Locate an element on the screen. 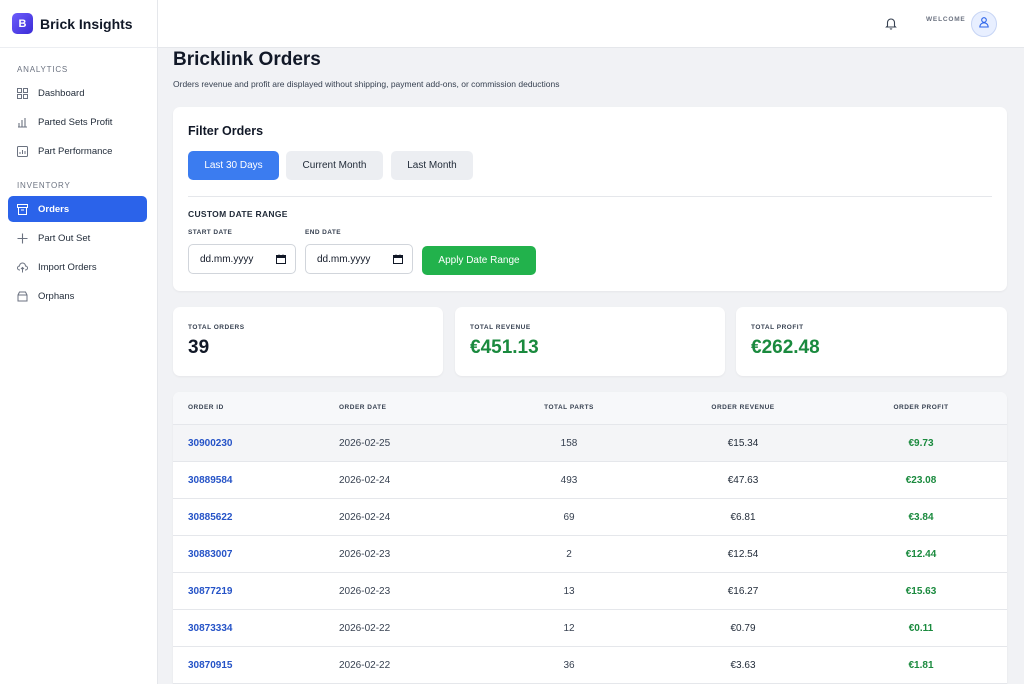  column-header-order-date: ORDER DATE is located at coordinates (363, 407).